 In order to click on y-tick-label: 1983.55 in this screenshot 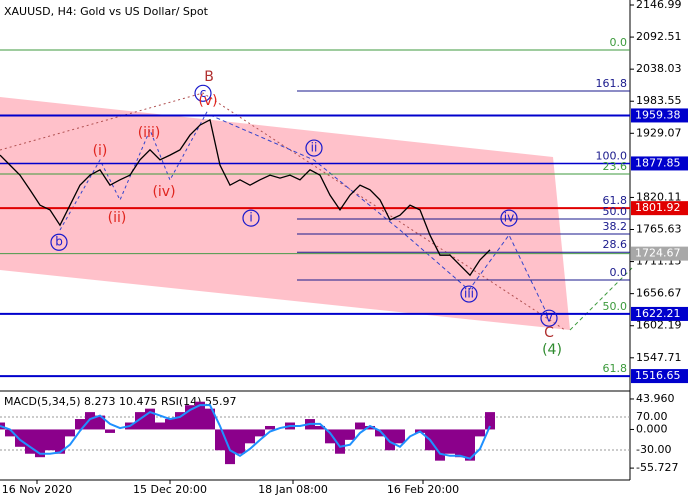, I will do `click(659, 100)`.